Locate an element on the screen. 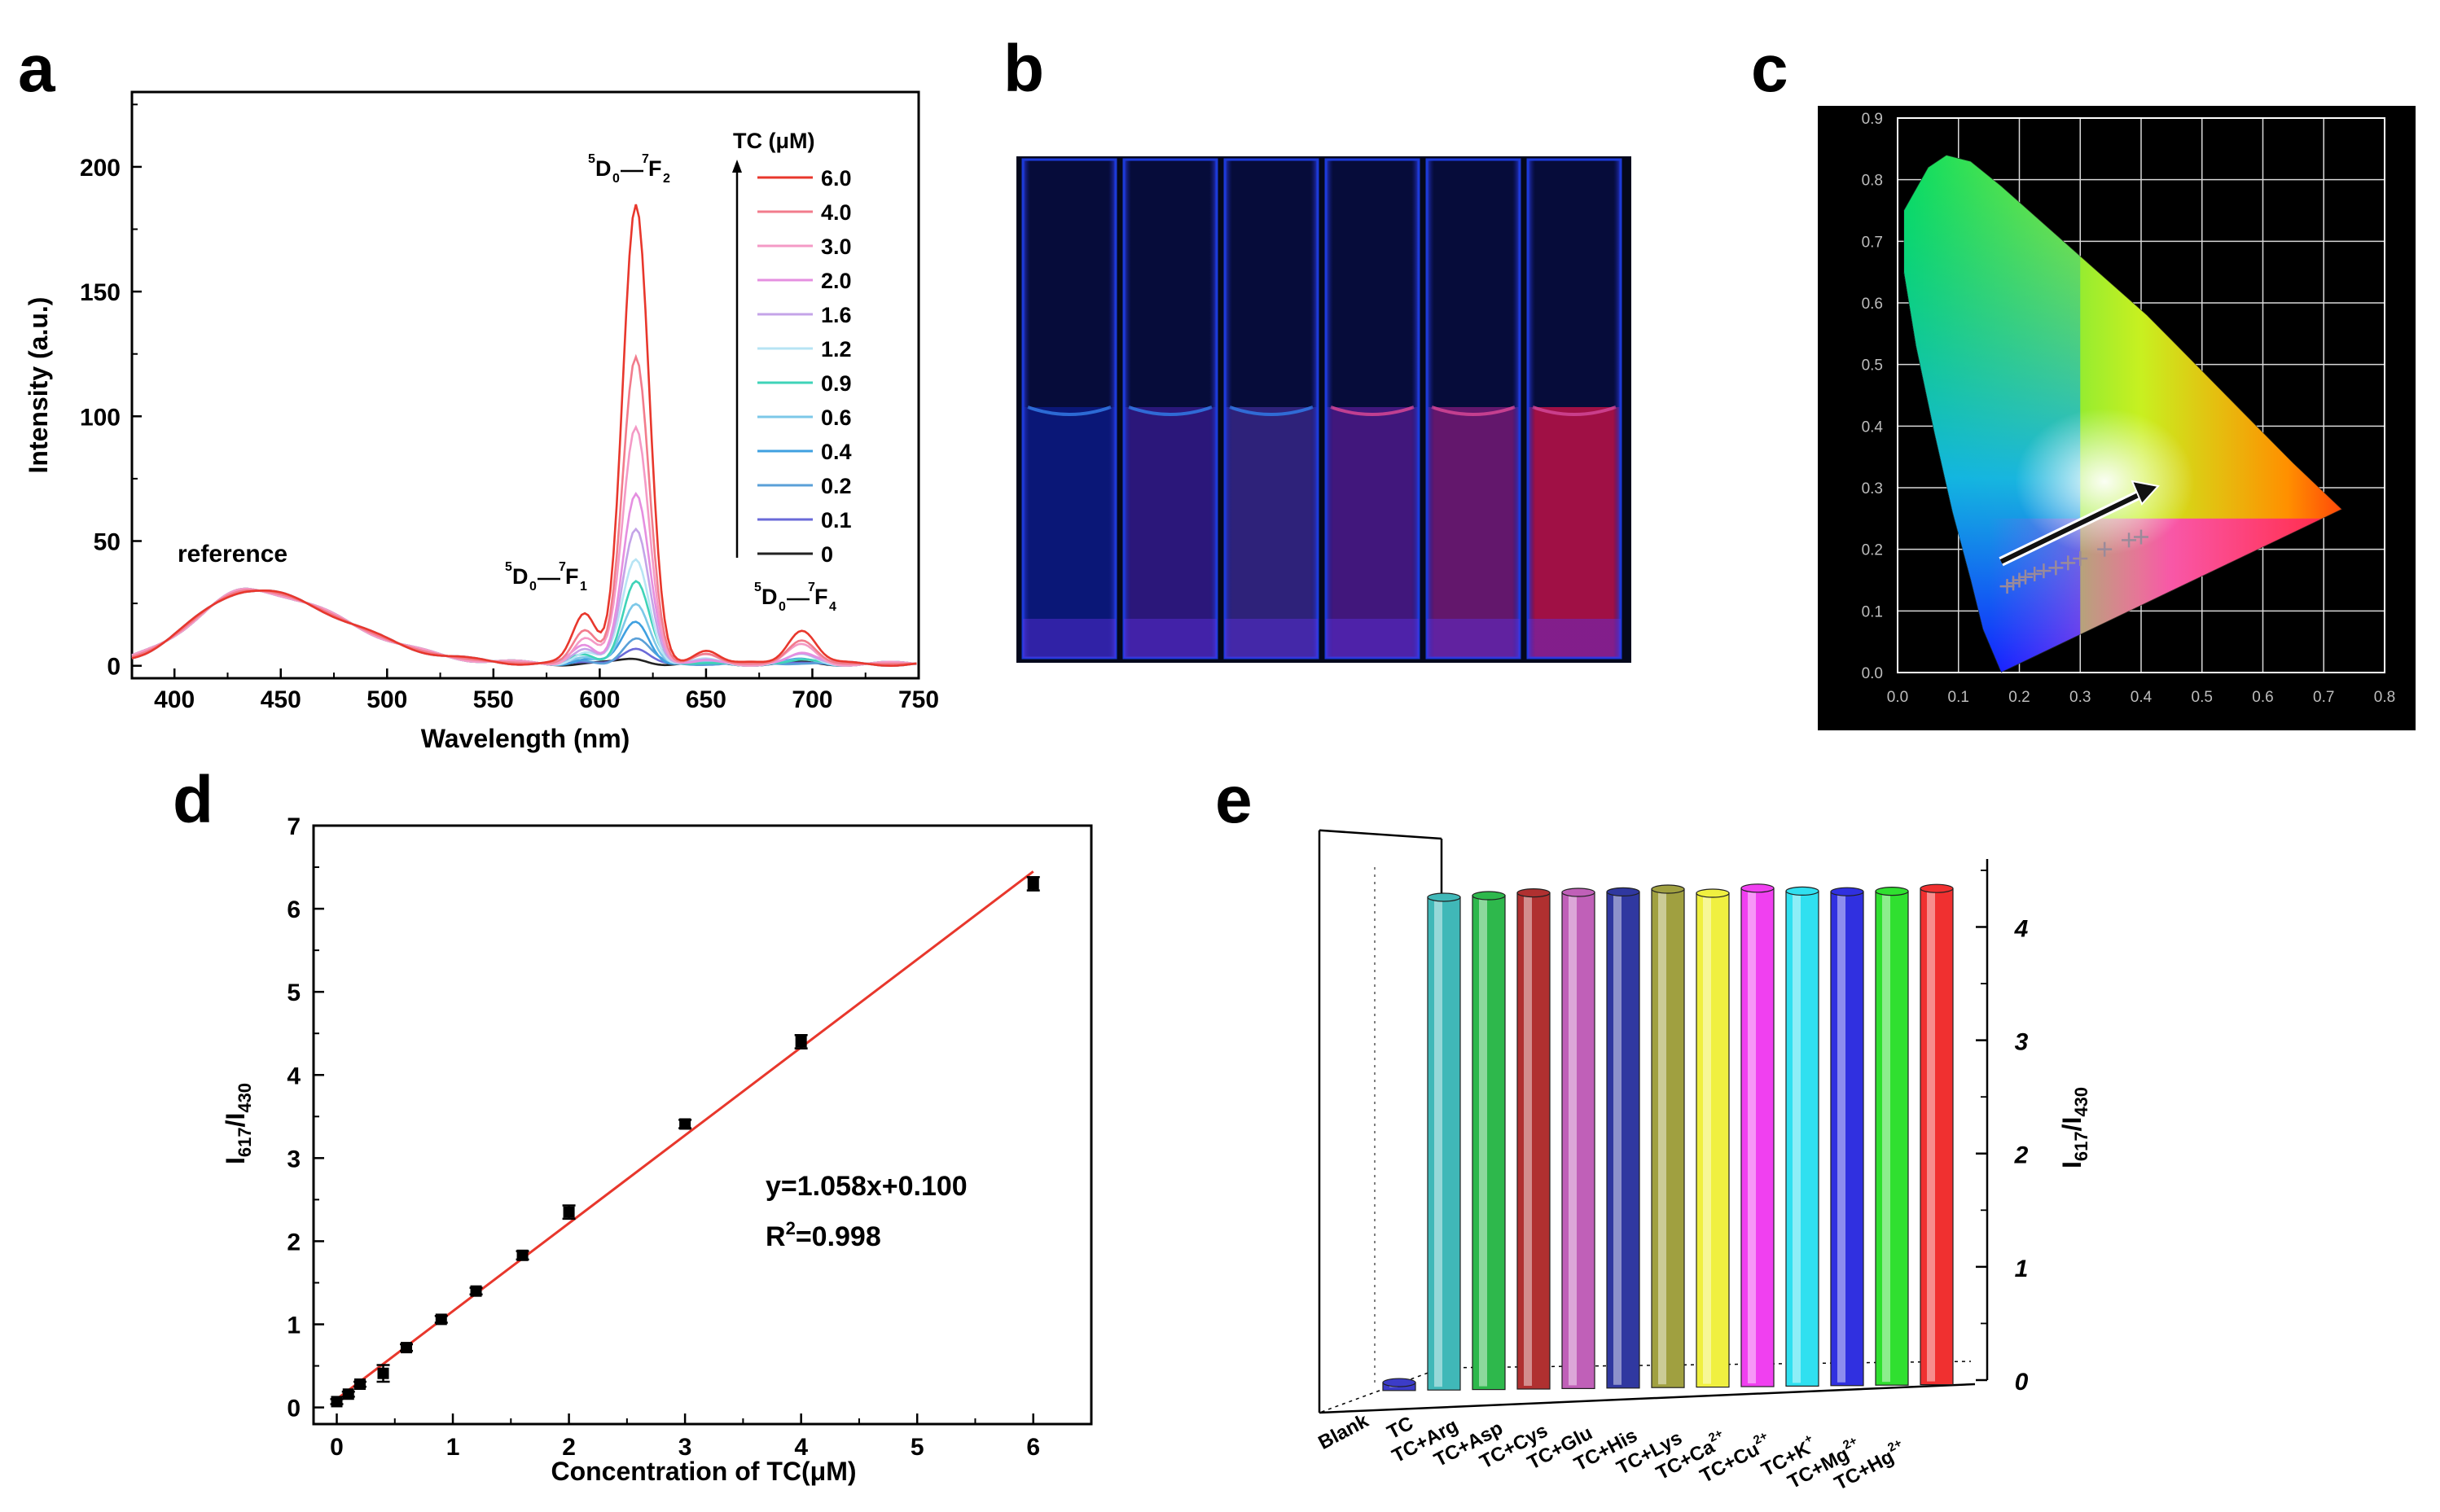  cie-y-tick-label: 0.0 is located at coordinates (1873, 673).